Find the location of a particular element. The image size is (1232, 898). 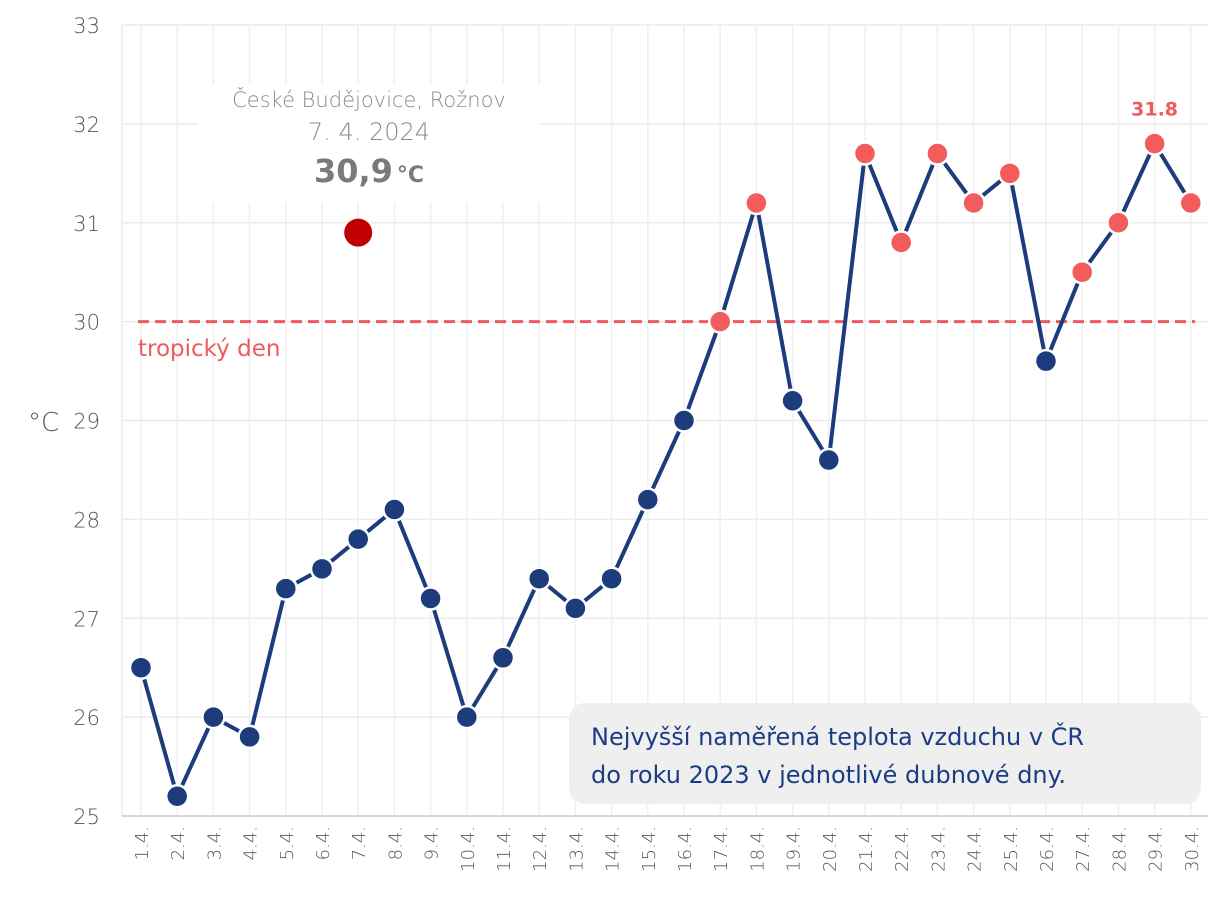

tooltip-place: České Budějovice, Rožnov is located at coordinates (369, 100).